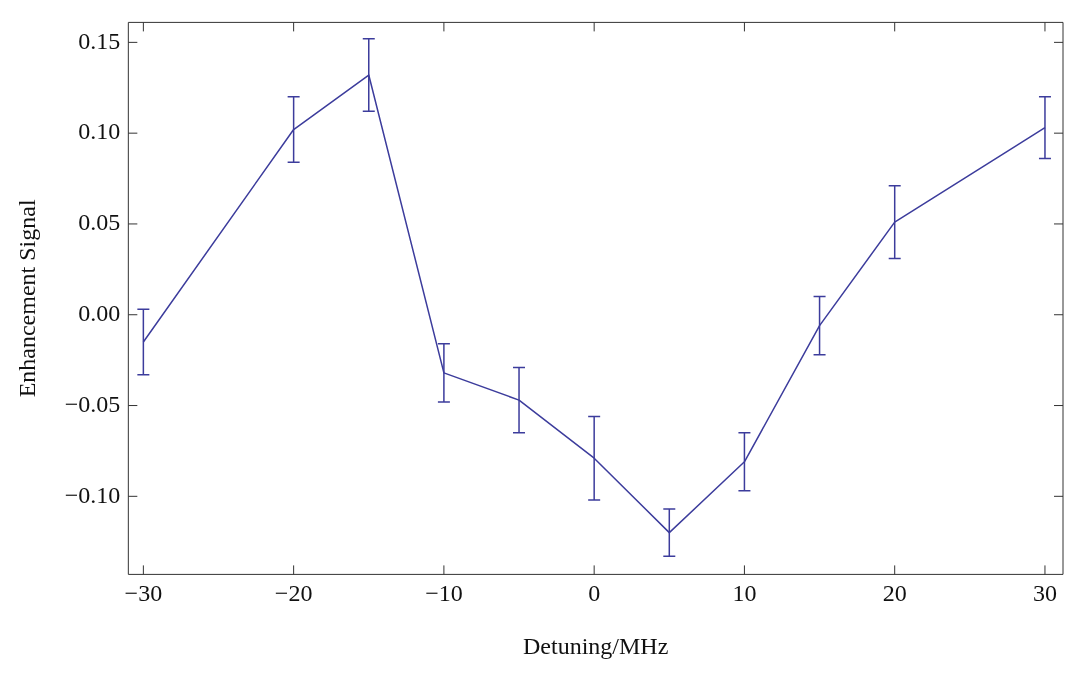 This screenshot has width=1065, height=676. Describe the element at coordinates (99, 313) in the screenshot. I see `y-tick-label: 0.00` at that location.